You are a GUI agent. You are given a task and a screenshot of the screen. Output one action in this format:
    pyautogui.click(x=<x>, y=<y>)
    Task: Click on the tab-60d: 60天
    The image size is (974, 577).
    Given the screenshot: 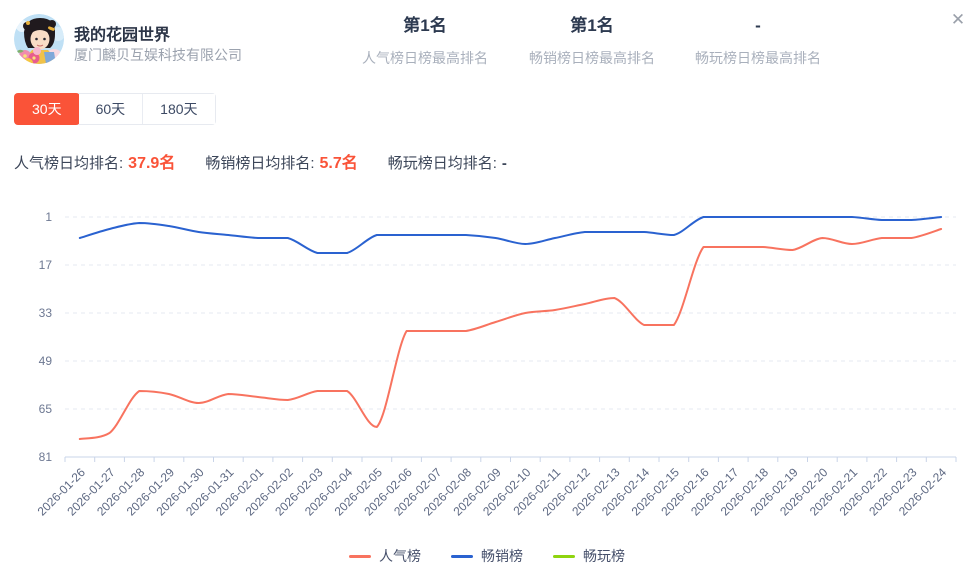 What is the action you would take?
    pyautogui.click(x=110, y=109)
    